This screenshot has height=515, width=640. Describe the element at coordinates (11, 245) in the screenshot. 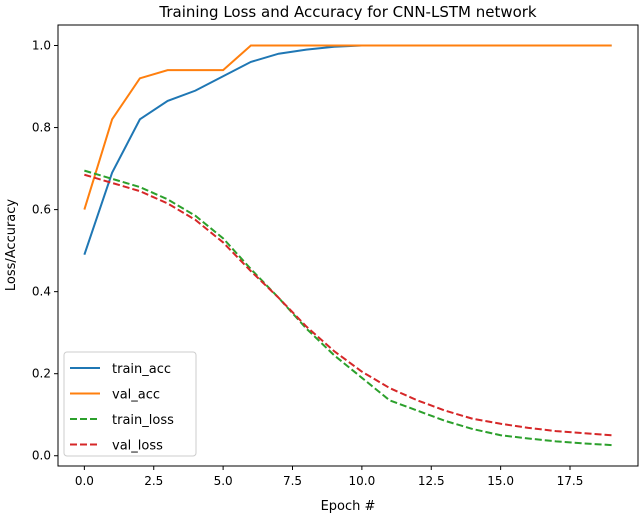

I see `y-axis-label: Loss/Accuracy` at that location.